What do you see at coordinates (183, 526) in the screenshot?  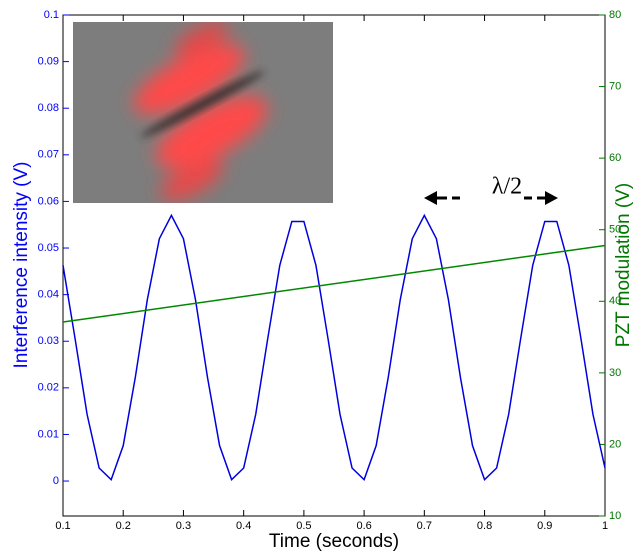 I see `x-tick-label: 0.3` at bounding box center [183, 526].